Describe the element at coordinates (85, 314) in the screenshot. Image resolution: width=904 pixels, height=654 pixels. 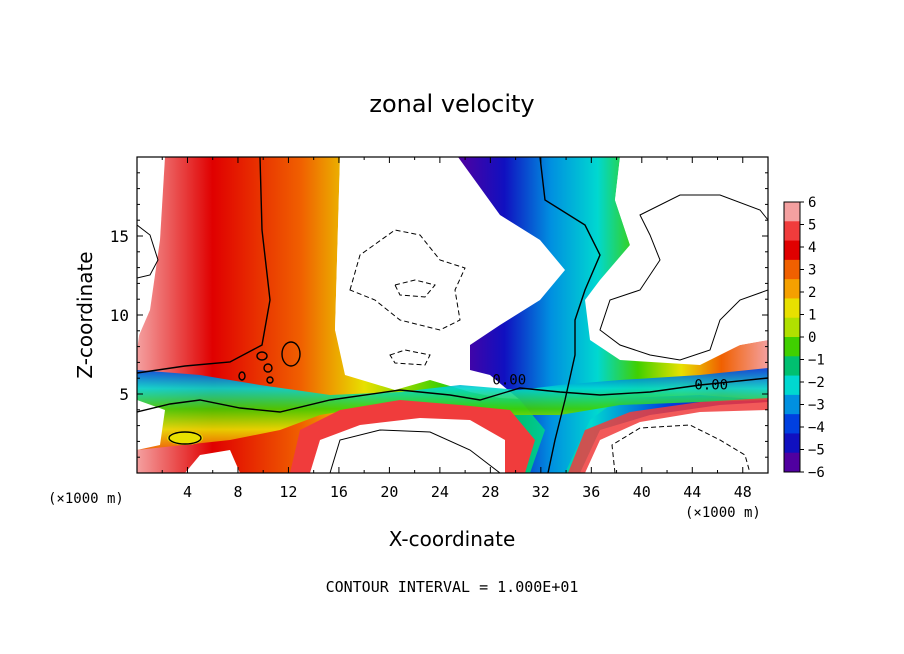
I see `y-axis-title: Z-coordinate` at that location.